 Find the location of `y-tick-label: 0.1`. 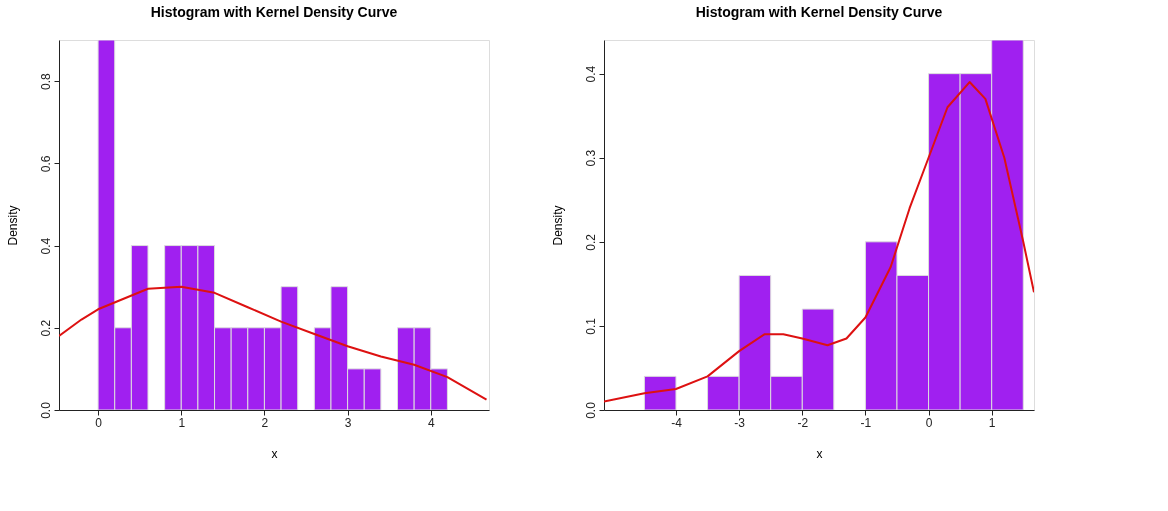

y-tick-label: 0.1 is located at coordinates (590, 326).